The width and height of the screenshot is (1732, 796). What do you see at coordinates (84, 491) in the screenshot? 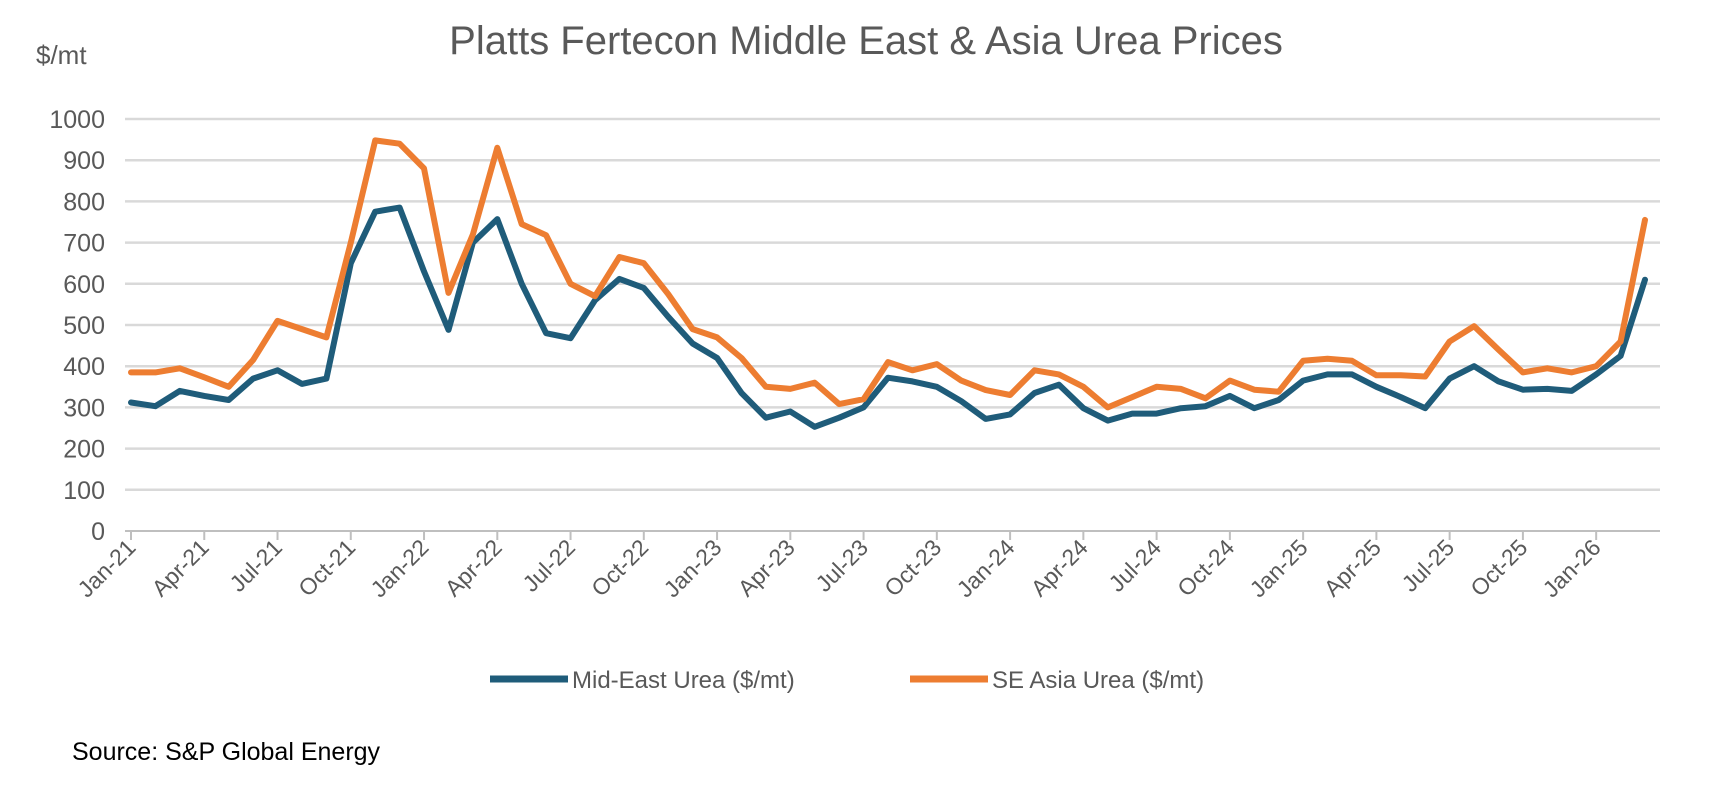
I see `y-tick-label: 100` at bounding box center [84, 491].